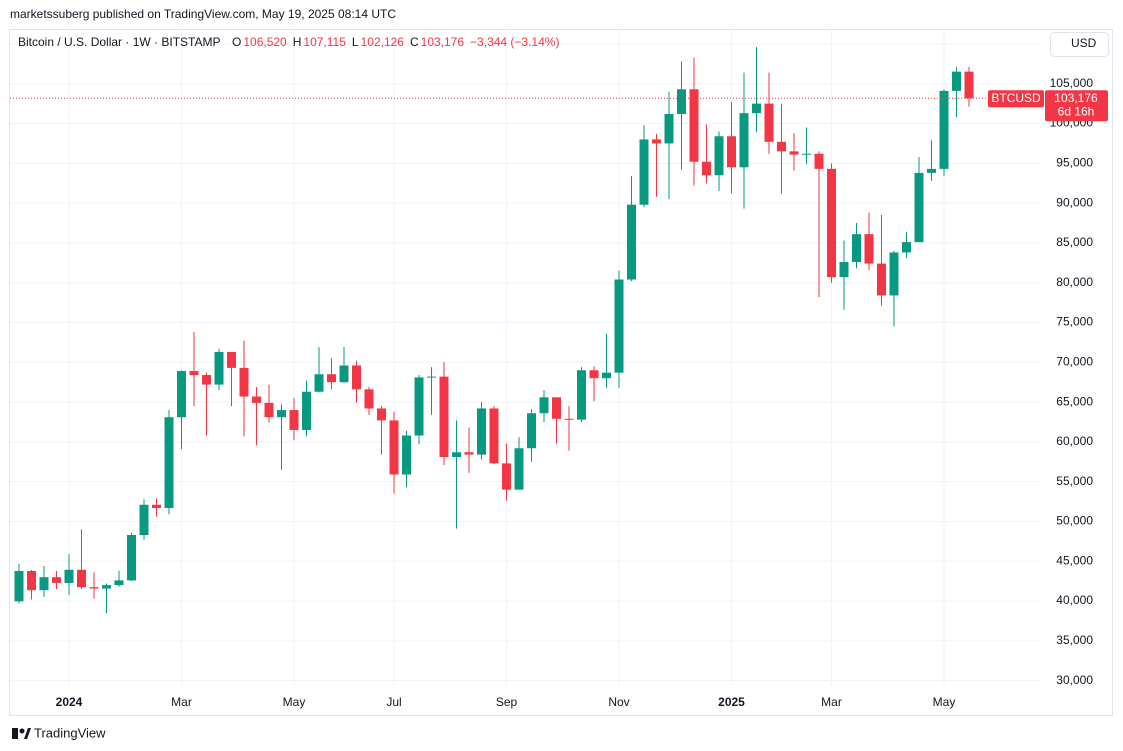  I want to click on footer-brand: TradingView, so click(70, 732).